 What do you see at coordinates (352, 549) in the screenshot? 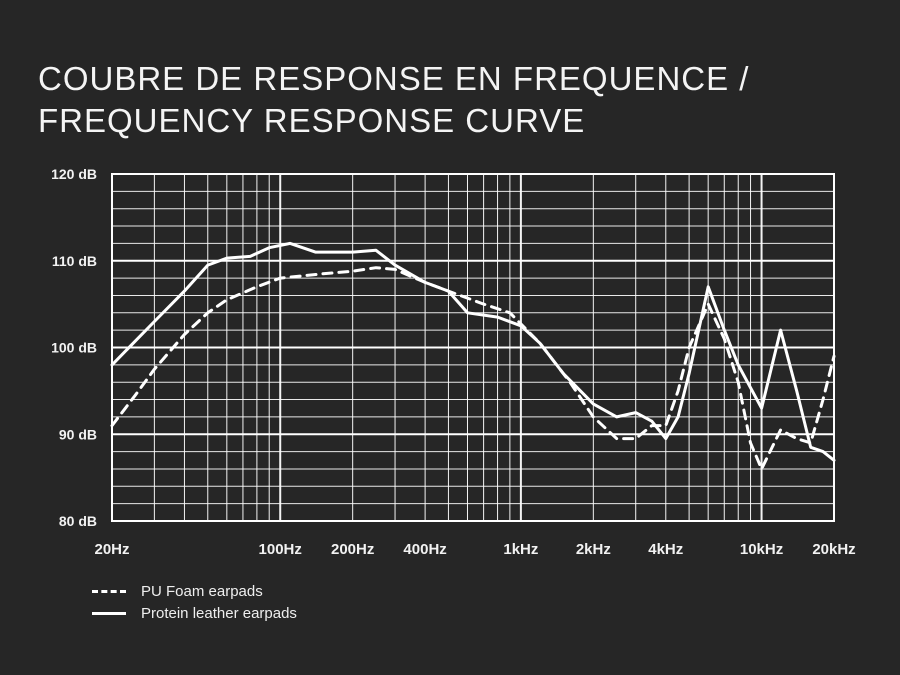
I see `x-tick-label: 200Hz` at bounding box center [352, 549].